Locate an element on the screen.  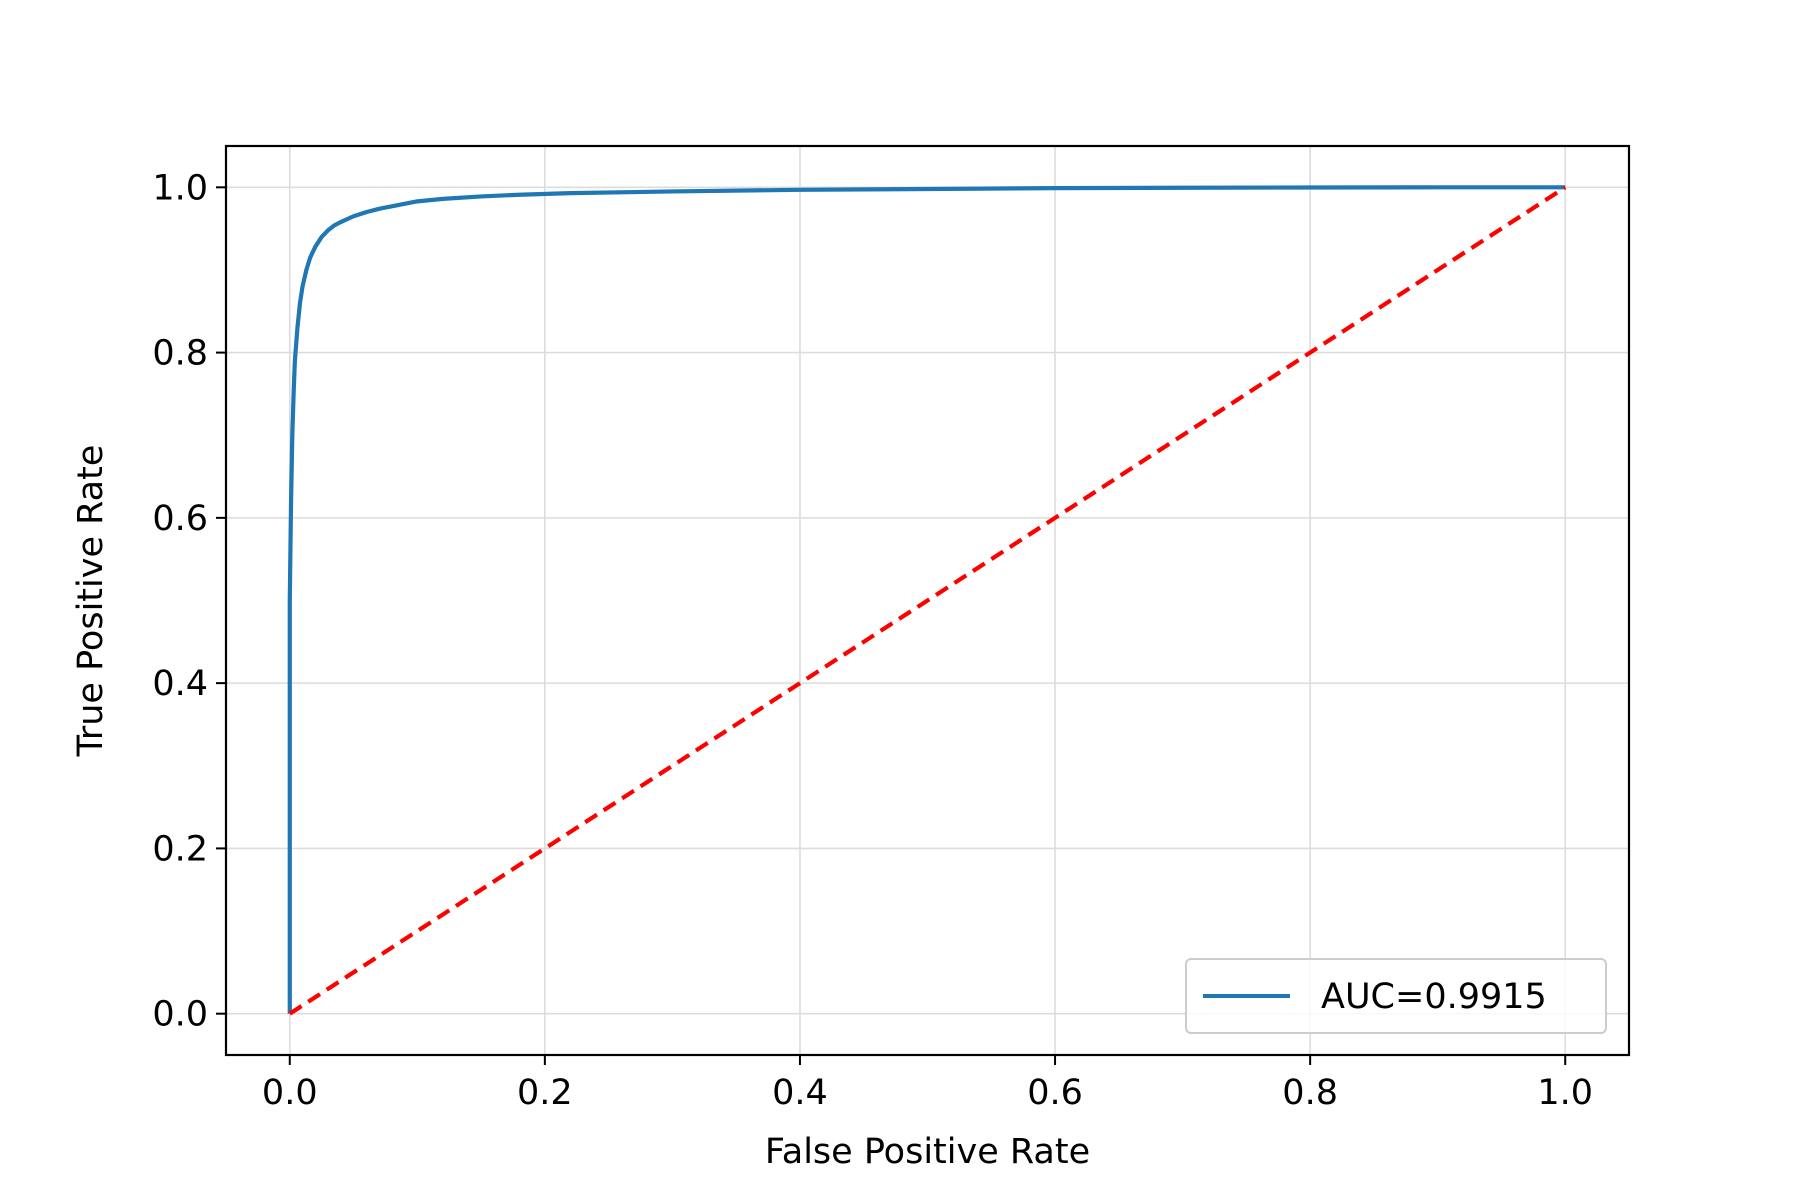
legend: AUC=0.9915 is located at coordinates (1396, 996).